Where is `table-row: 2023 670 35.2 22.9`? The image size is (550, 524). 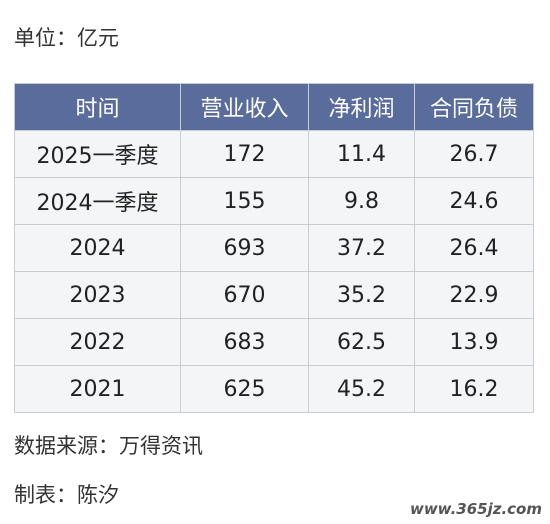 table-row: 2023 670 35.2 22.9 is located at coordinates (274, 295).